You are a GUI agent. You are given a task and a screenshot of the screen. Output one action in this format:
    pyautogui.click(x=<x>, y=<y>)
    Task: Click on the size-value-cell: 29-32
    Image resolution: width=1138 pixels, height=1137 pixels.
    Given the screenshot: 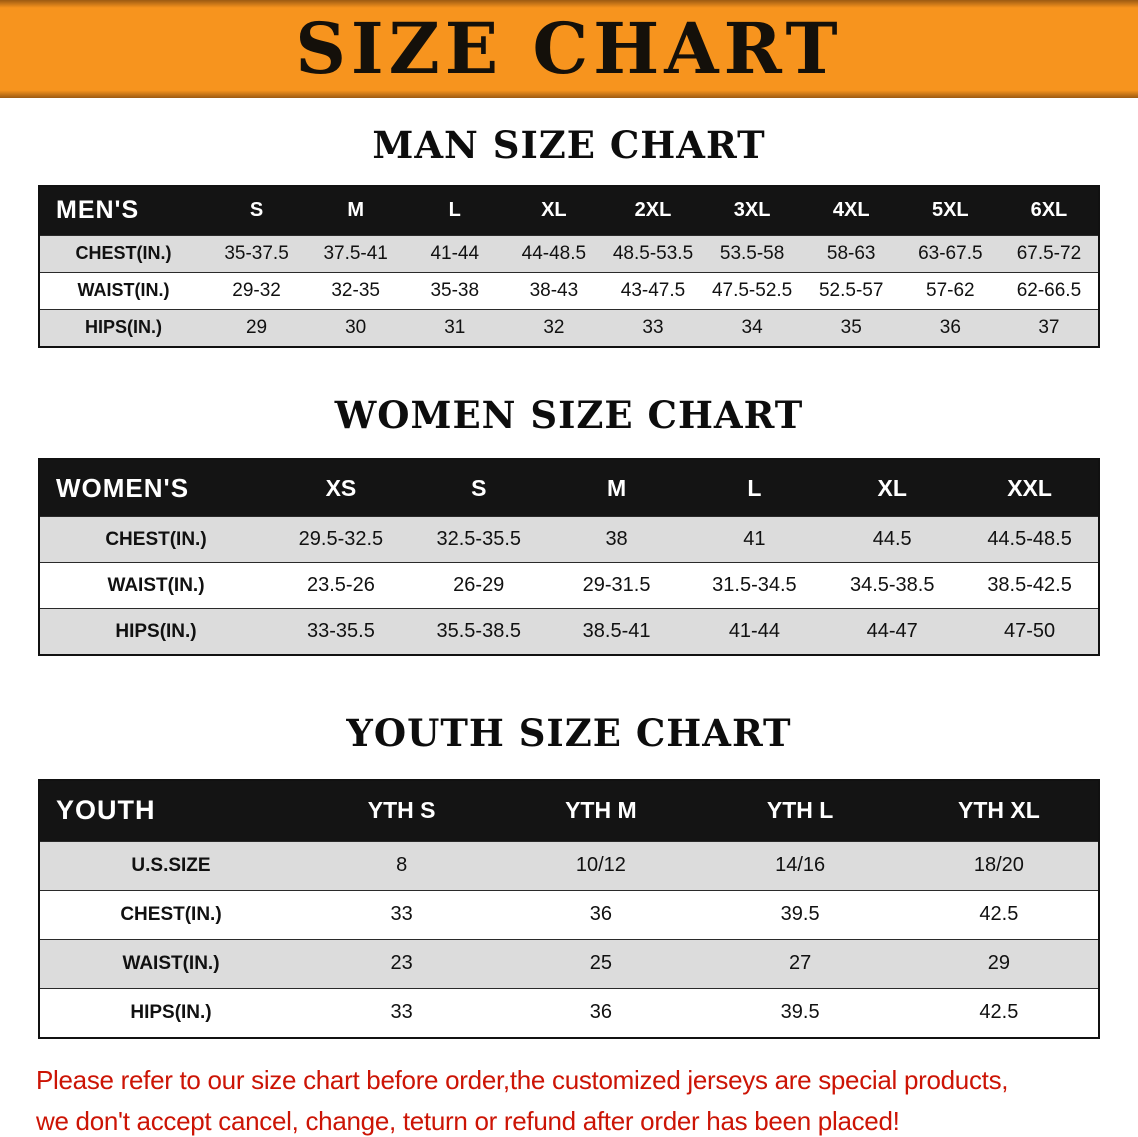 What is the action you would take?
    pyautogui.click(x=257, y=290)
    